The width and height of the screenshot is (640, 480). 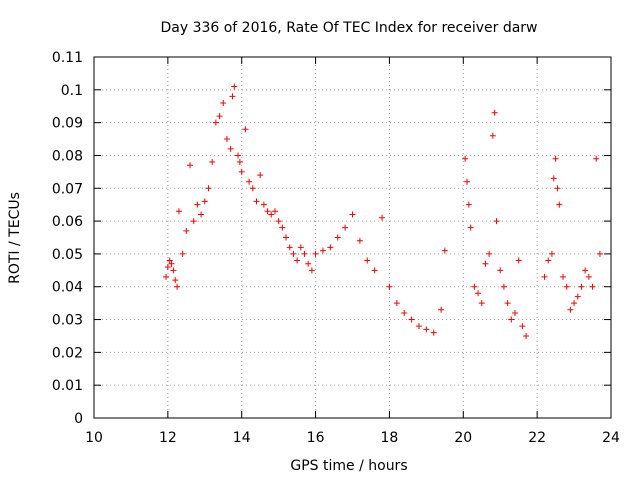 What do you see at coordinates (463, 438) in the screenshot?
I see `x-tick-label: 20` at bounding box center [463, 438].